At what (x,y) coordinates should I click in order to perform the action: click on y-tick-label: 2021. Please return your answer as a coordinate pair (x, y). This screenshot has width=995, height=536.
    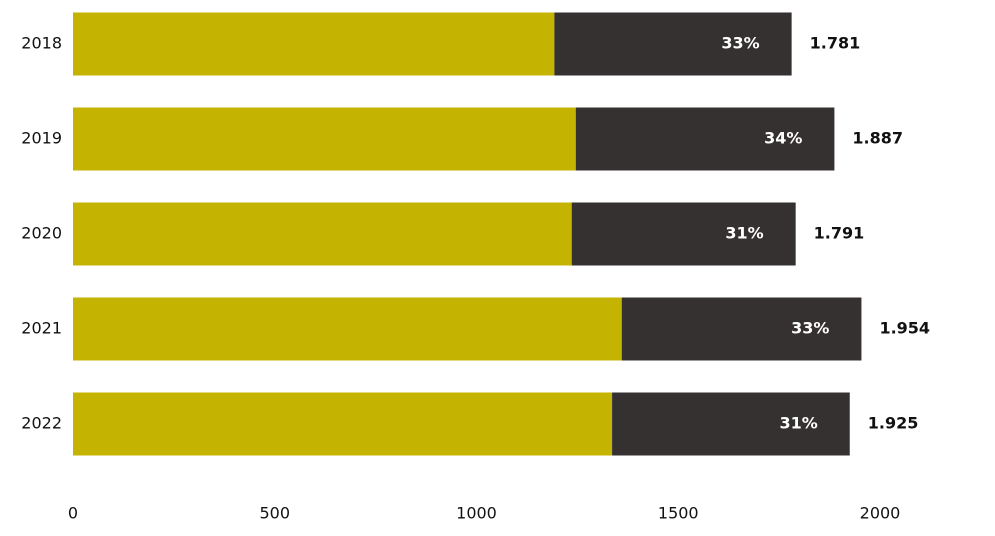
    Looking at the image, I should click on (41, 328).